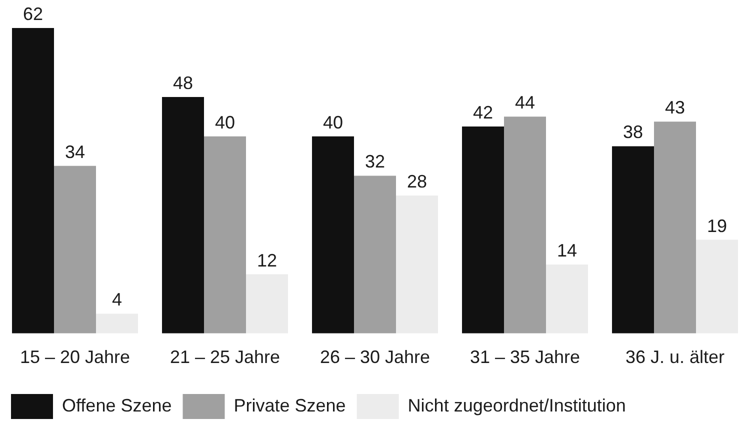 This screenshot has width=750, height=433. What do you see at coordinates (33, 14) in the screenshot?
I see `data-label: 62` at bounding box center [33, 14].